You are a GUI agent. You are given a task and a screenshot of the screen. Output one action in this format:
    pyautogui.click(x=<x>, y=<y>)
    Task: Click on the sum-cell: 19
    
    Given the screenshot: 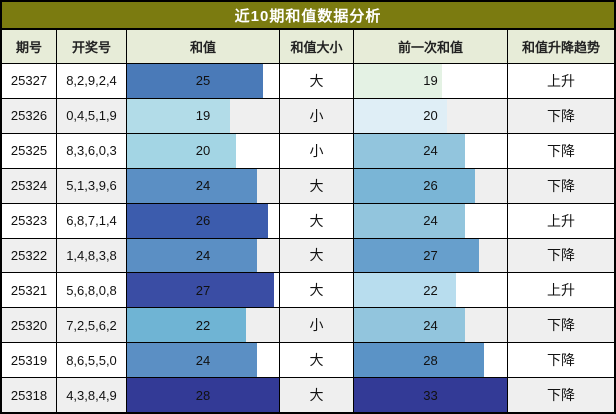 What is the action you would take?
    pyautogui.click(x=203, y=115)
    